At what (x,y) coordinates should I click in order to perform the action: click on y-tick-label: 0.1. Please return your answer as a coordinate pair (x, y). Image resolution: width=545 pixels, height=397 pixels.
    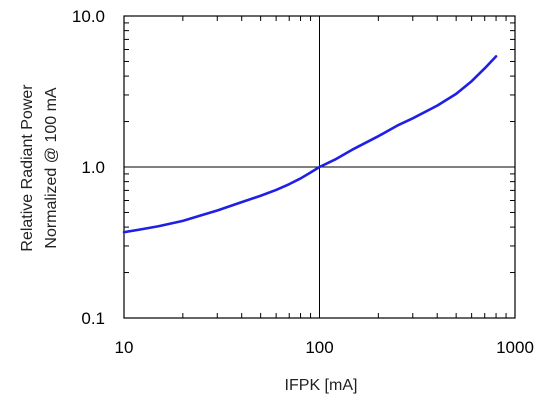
    Looking at the image, I should click on (93, 318).